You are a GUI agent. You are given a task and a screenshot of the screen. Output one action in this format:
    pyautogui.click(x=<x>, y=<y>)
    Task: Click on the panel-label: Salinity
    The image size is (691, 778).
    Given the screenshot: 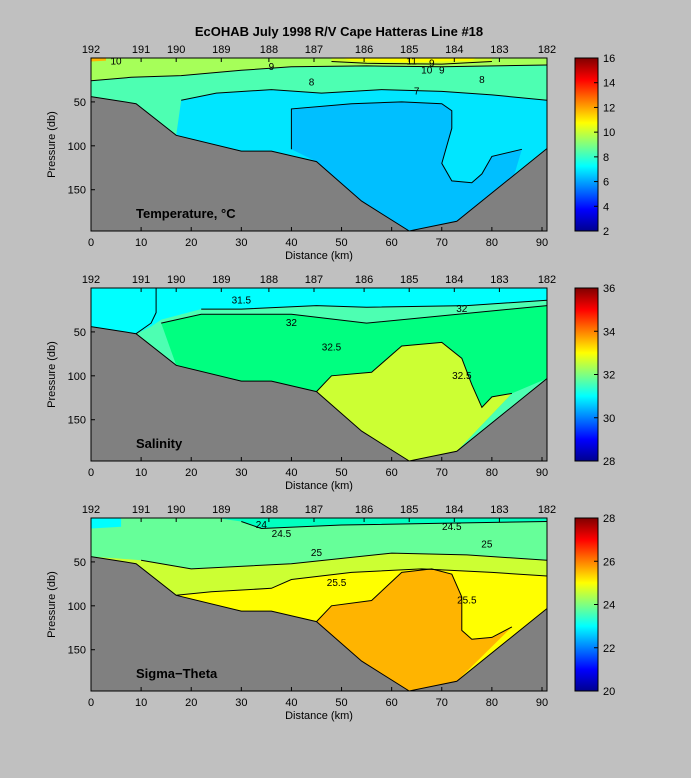 What is the action you would take?
    pyautogui.click(x=159, y=443)
    